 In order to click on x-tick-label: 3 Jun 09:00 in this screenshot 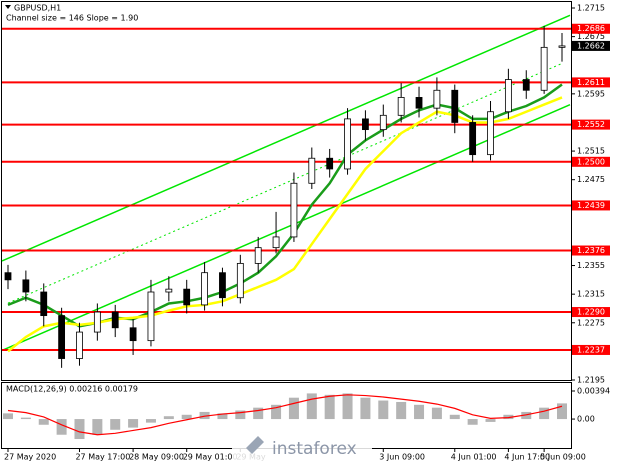, I will do `click(402, 457)`.